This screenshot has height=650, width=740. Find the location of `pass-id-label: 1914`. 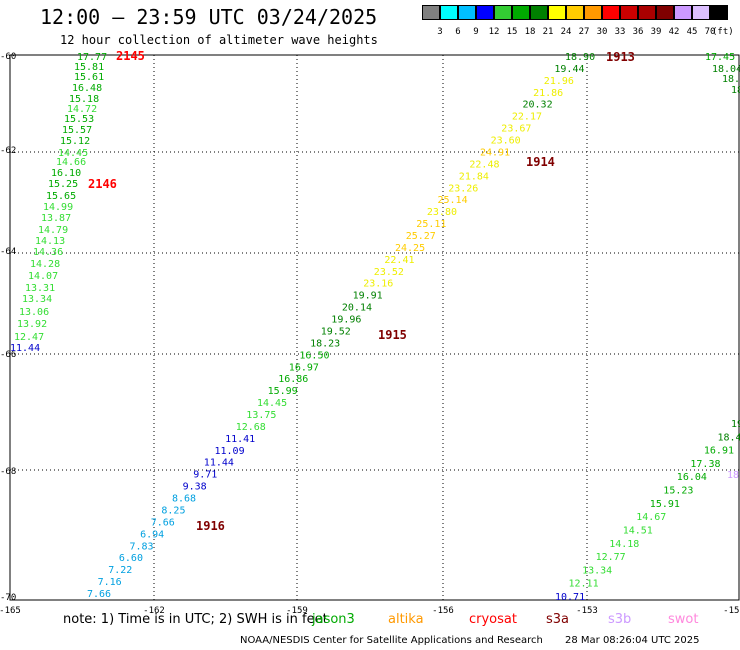

pass-id-label: 1914 is located at coordinates (540, 162).